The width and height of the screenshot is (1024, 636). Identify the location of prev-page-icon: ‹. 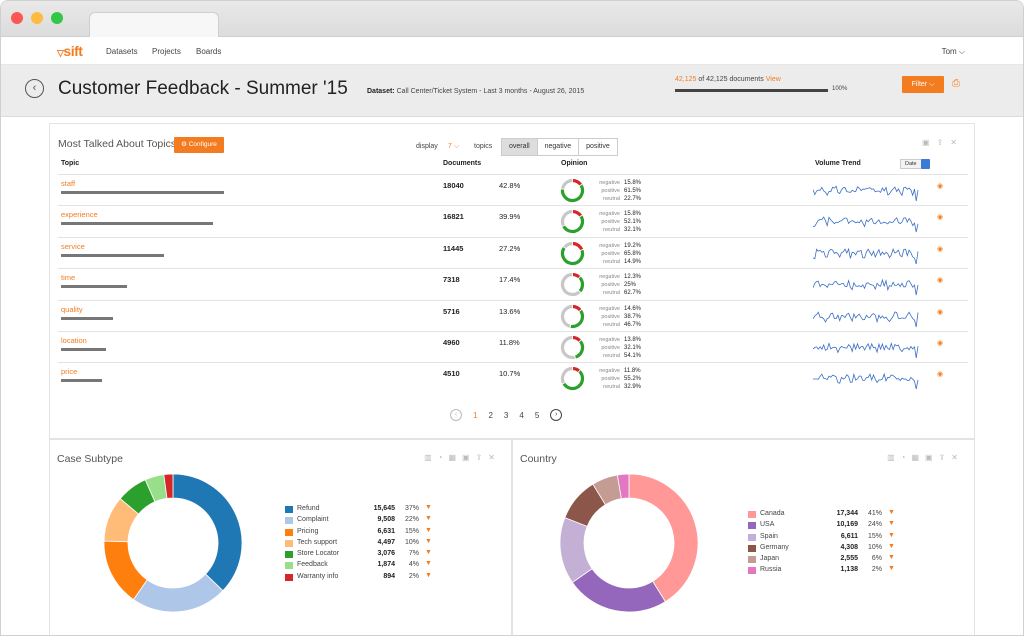
(456, 415).